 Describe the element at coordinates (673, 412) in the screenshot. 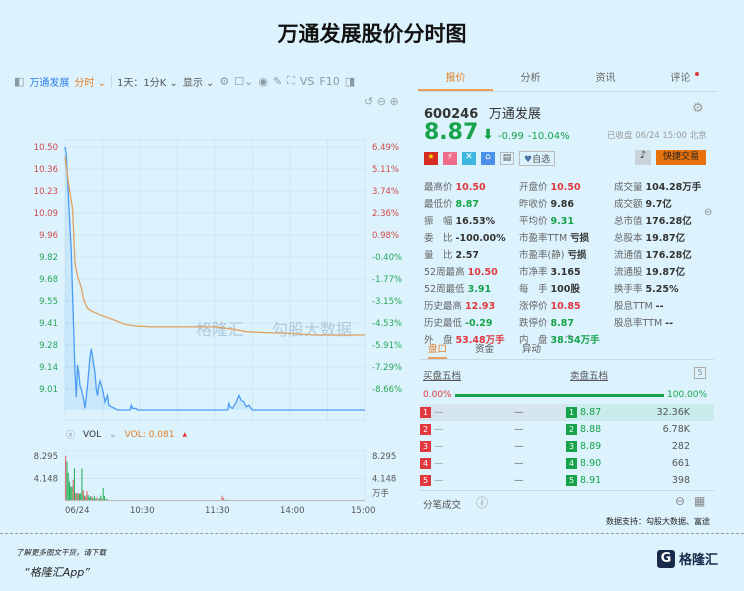

I see `ask-volume: 32.36K` at that location.